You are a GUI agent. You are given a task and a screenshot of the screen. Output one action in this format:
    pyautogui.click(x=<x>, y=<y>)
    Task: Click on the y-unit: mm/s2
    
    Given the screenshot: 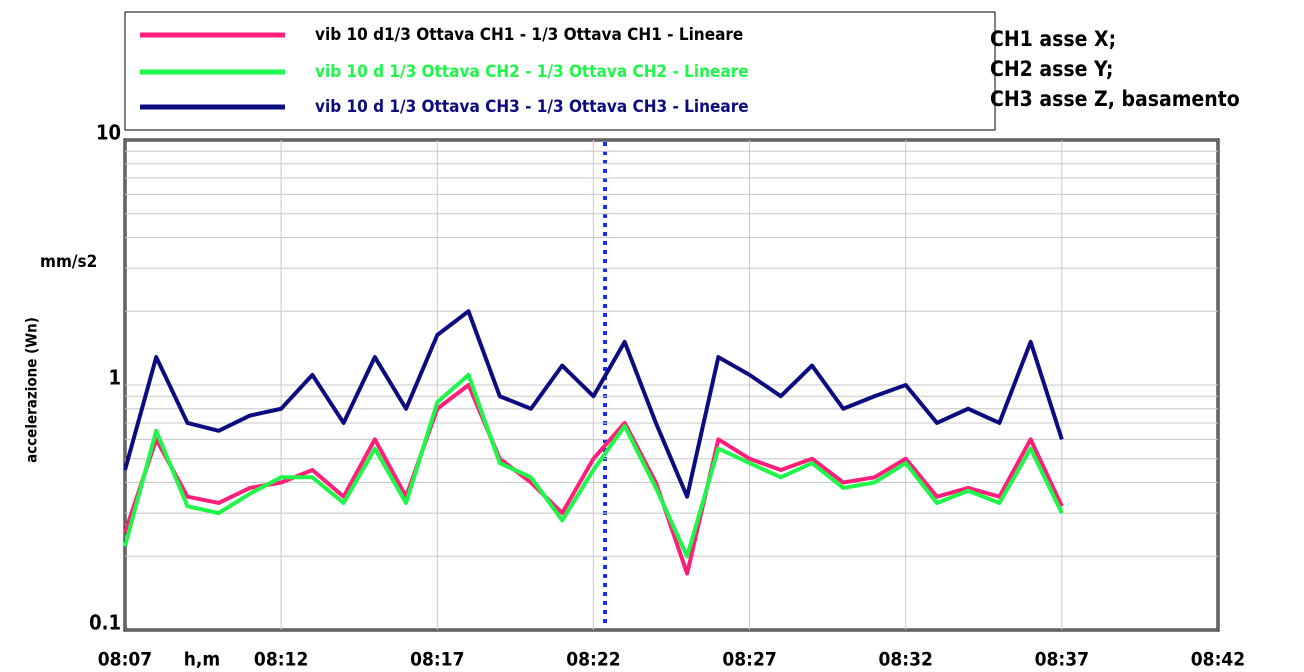 What is the action you would take?
    pyautogui.click(x=68, y=262)
    